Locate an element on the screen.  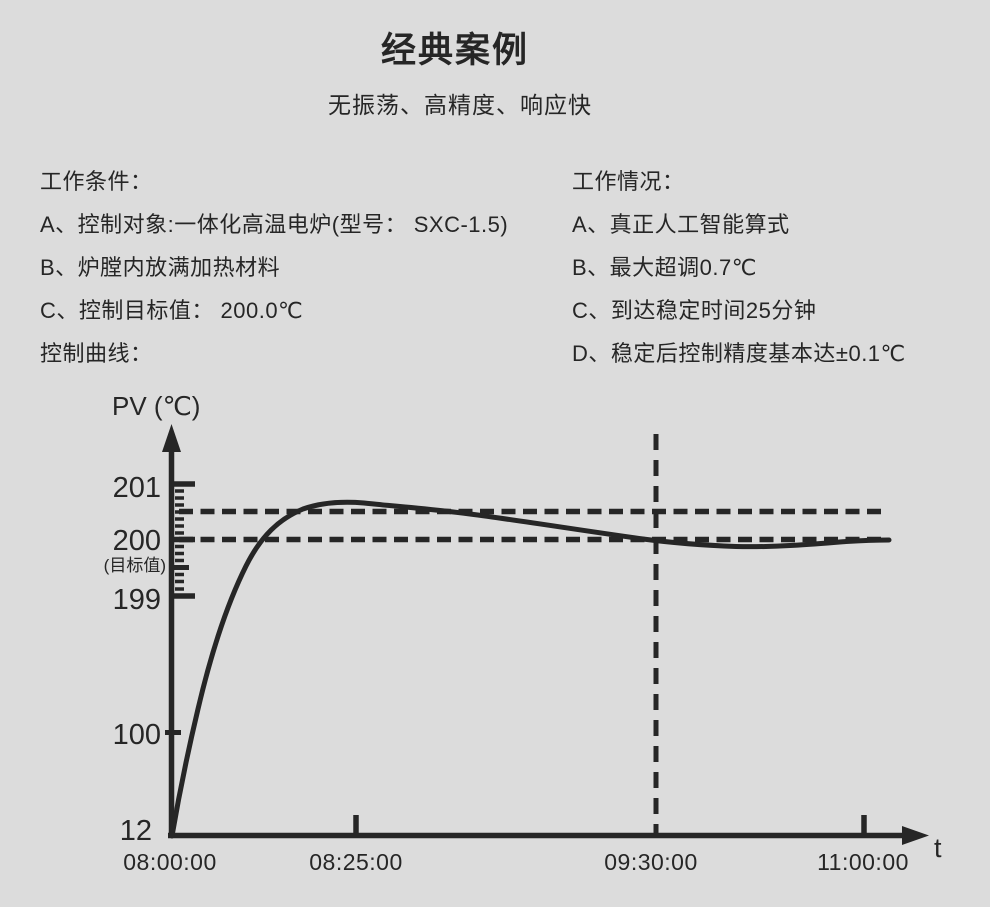
conditions-heading: 工作条件： is located at coordinates (96, 181).